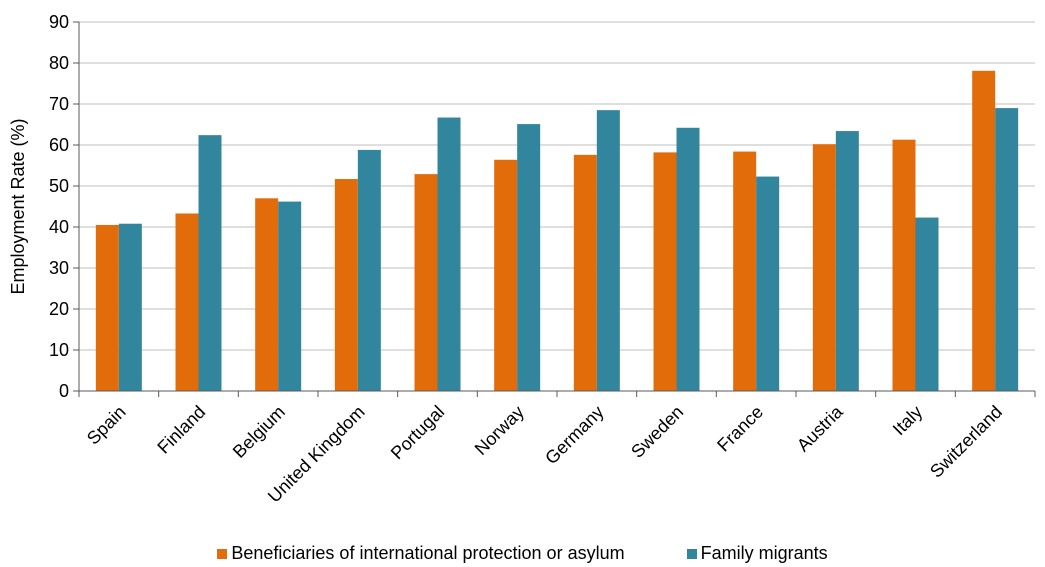 This screenshot has width=1045, height=567. Describe the element at coordinates (64, 391) in the screenshot. I see `y-tick-label-0: 0` at that location.